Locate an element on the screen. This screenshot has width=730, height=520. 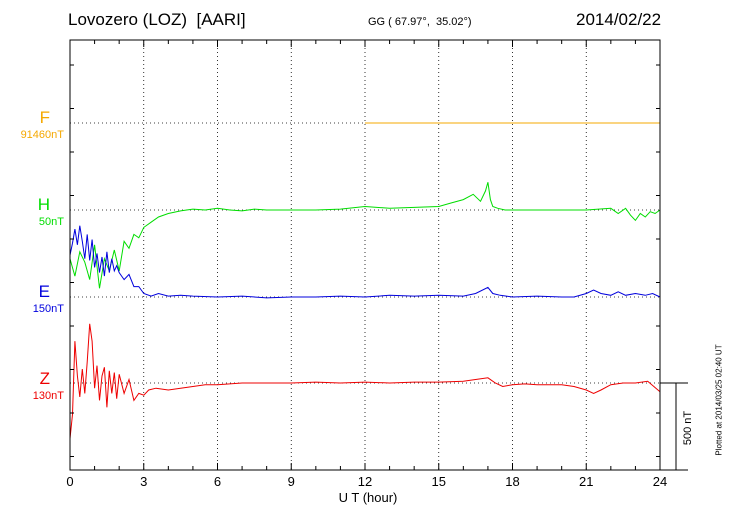
scale-bar-label: 500 nT is located at coordinates (688, 428).